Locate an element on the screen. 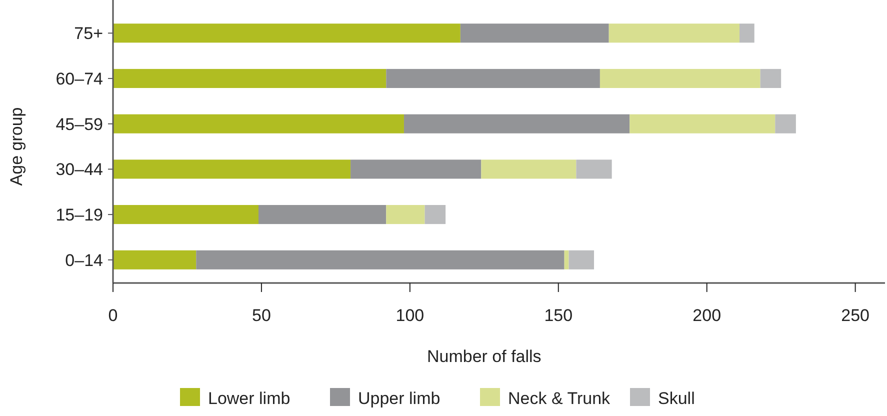 The height and width of the screenshot is (416, 887). legend-label: Upper limb is located at coordinates (399, 398).